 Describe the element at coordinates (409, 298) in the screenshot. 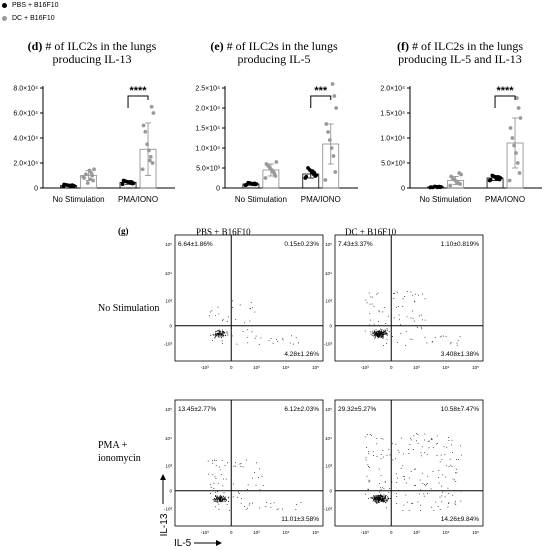

I see `plot-frame` at that location.